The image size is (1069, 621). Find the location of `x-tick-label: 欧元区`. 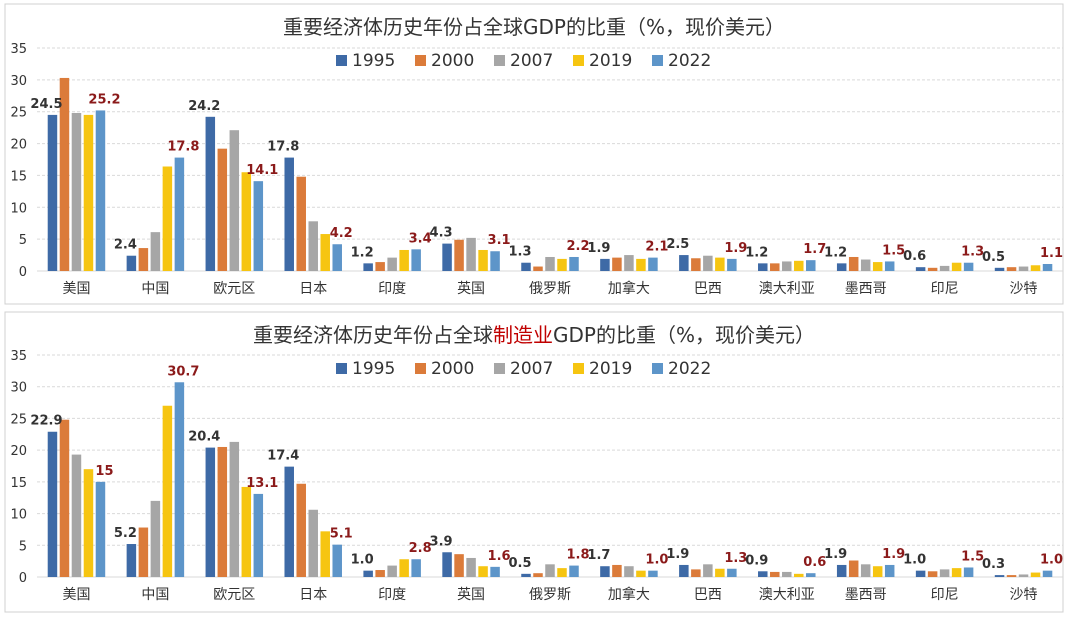

x-tick-label: 欧元区 is located at coordinates (234, 289).